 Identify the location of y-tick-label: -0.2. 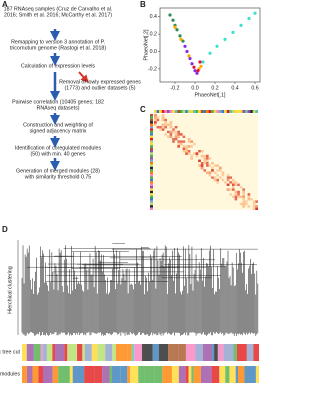
(152, 69).